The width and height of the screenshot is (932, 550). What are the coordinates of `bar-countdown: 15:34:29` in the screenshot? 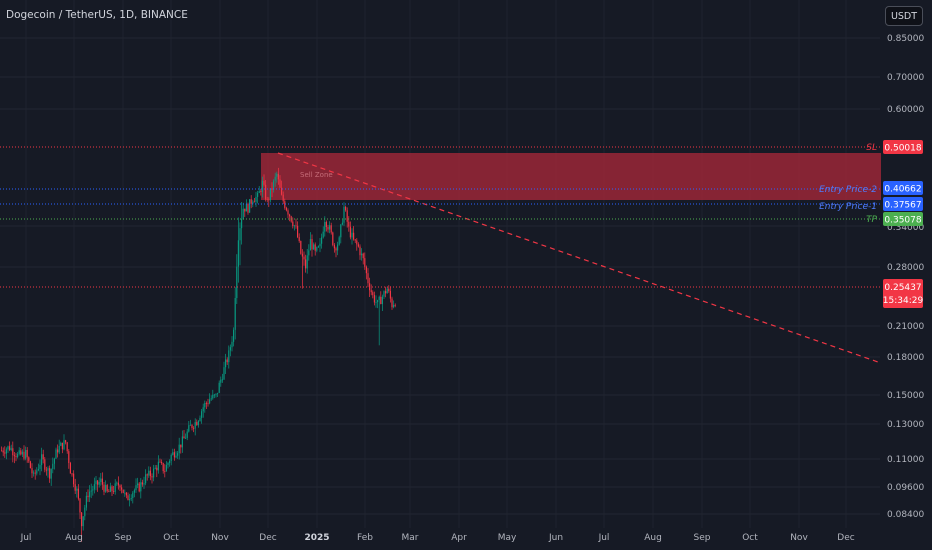 It's located at (903, 301).